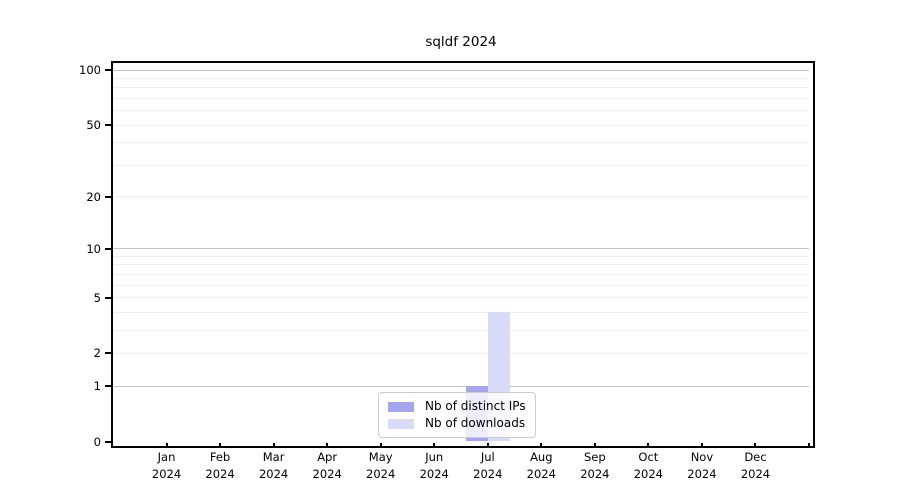 The image size is (900, 500). Describe the element at coordinates (595, 465) in the screenshot. I see `x-tick-label: Sep 2024` at that location.